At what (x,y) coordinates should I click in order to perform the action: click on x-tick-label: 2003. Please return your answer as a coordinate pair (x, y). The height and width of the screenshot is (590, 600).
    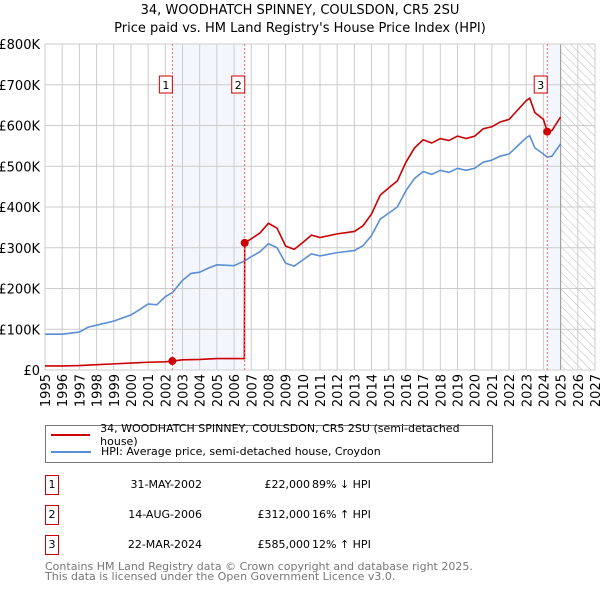
    Looking at the image, I should click on (184, 390).